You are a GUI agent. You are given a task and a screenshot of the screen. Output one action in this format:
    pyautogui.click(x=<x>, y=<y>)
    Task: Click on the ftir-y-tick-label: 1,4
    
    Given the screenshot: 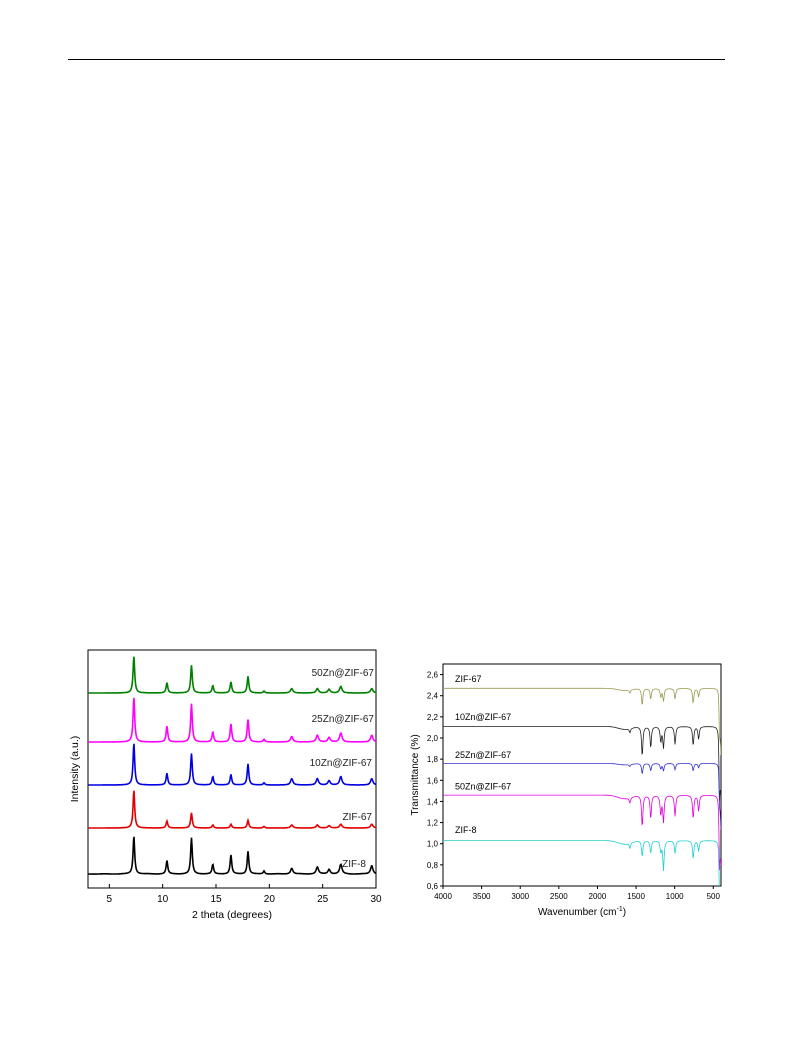 What is the action you would take?
    pyautogui.click(x=433, y=801)
    